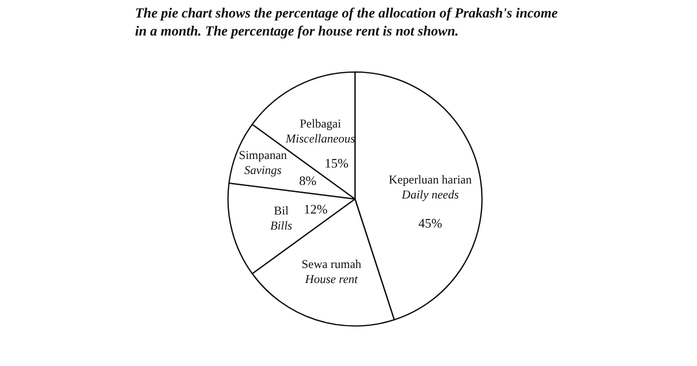 The image size is (697, 366). I want to click on slice-label: Pelbagai Miscellaneous, so click(320, 131).